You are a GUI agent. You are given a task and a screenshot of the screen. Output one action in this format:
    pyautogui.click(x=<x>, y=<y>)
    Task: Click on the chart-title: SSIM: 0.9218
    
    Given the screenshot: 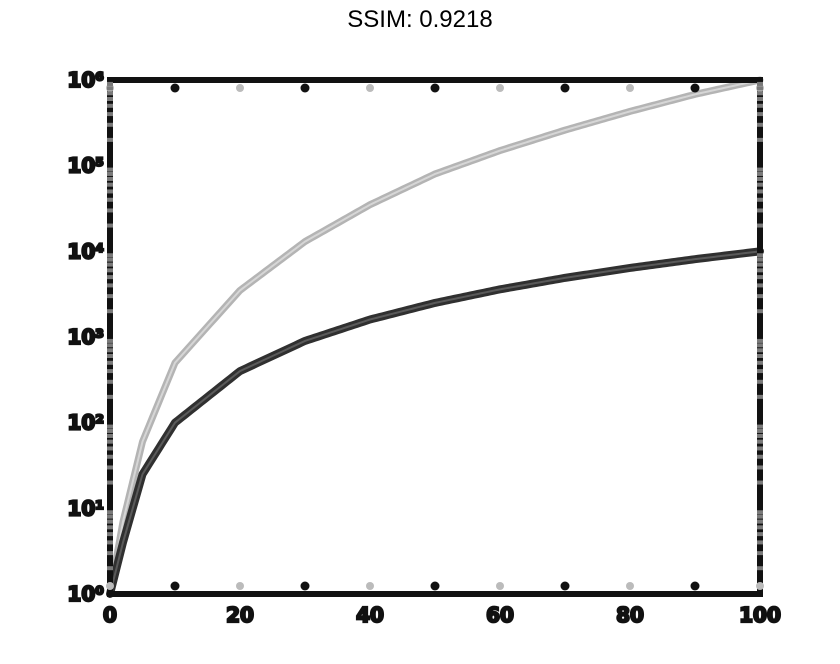 What is the action you would take?
    pyautogui.click(x=420, y=19)
    